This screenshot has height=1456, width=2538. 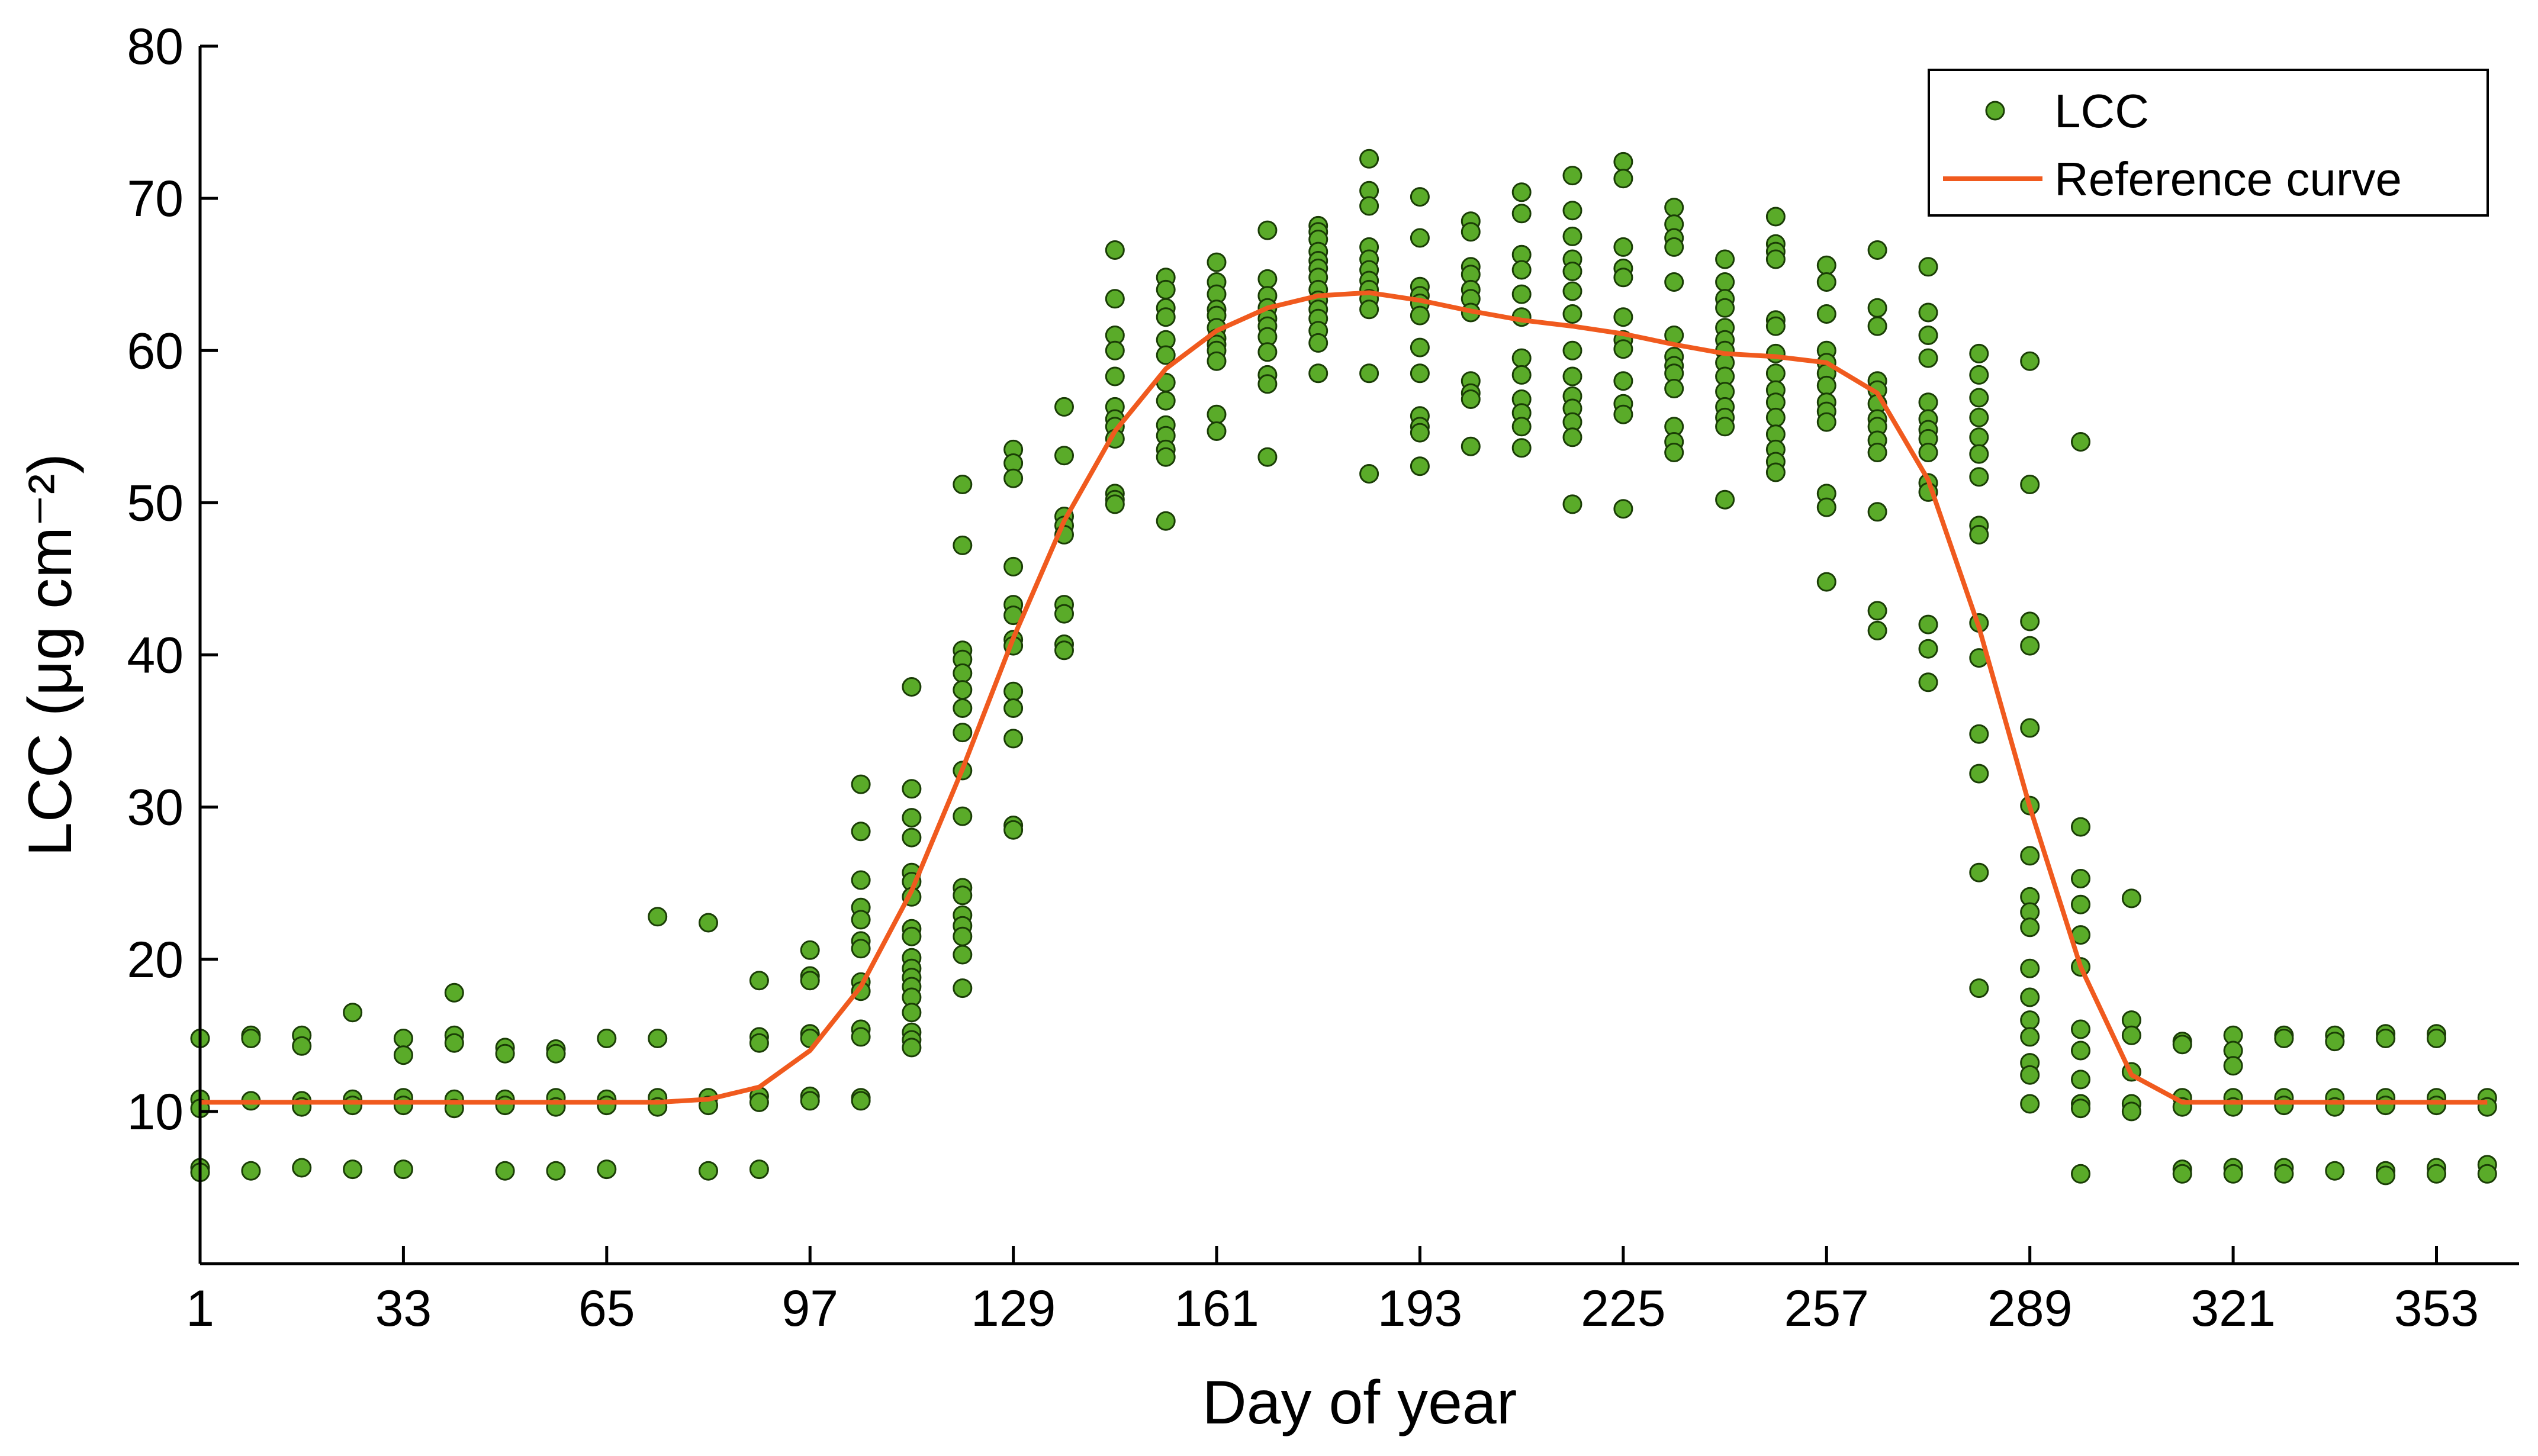 What do you see at coordinates (155, 655) in the screenshot?
I see `y-tick-label: 40` at bounding box center [155, 655].